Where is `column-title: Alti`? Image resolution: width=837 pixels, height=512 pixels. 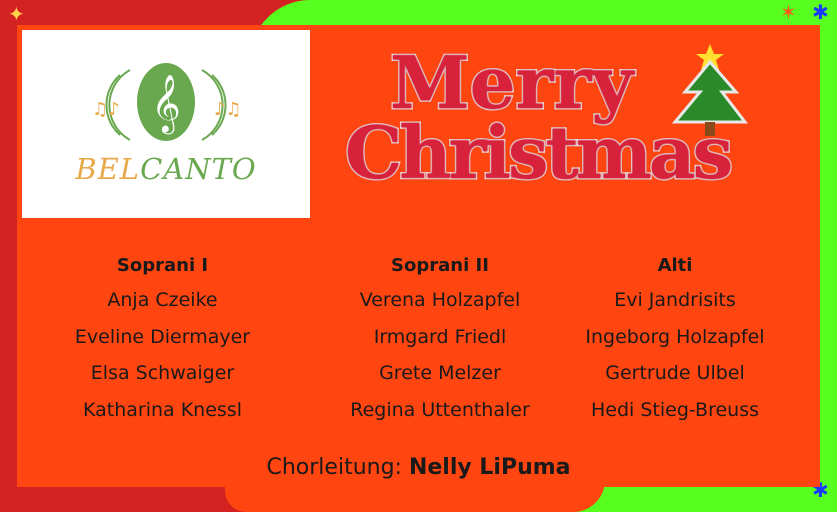
column-title: Alti is located at coordinates (675, 265).